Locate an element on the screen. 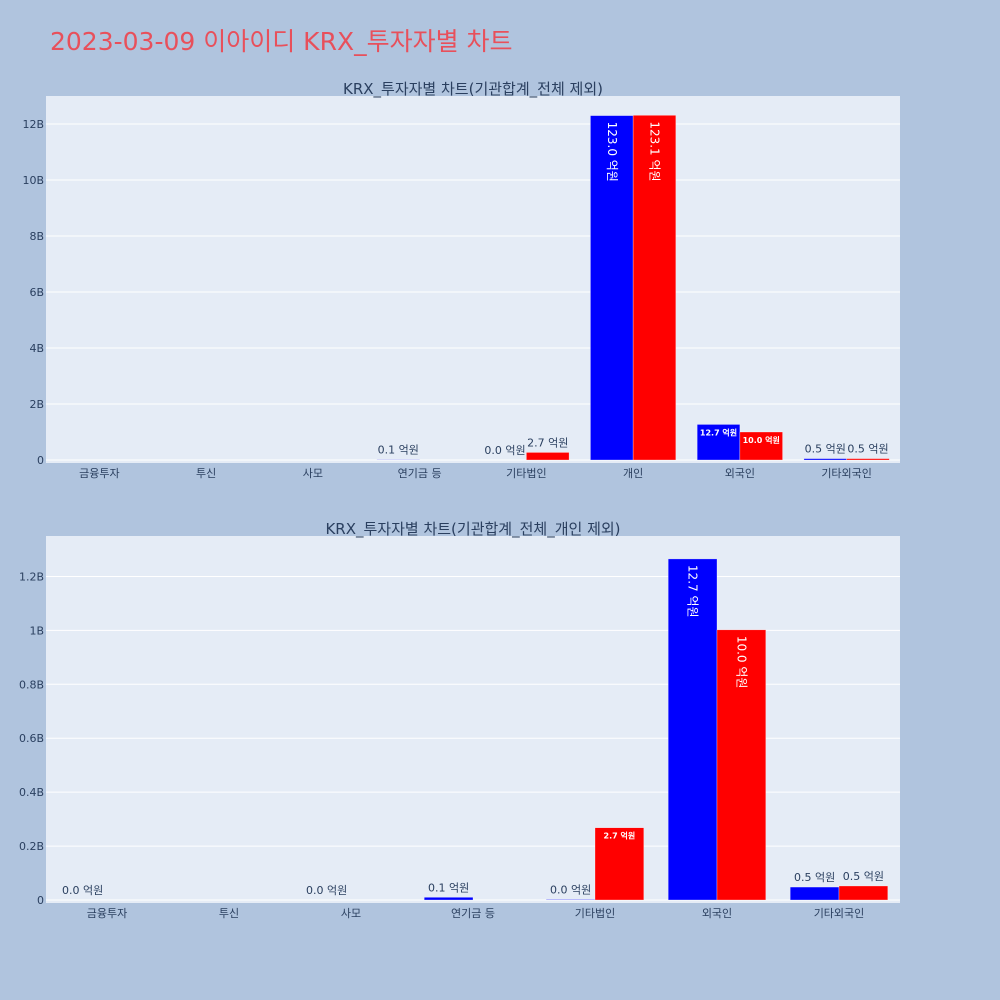 This screenshot has height=1000, width=1000. y-tick-label: 1.2B is located at coordinates (31, 576).